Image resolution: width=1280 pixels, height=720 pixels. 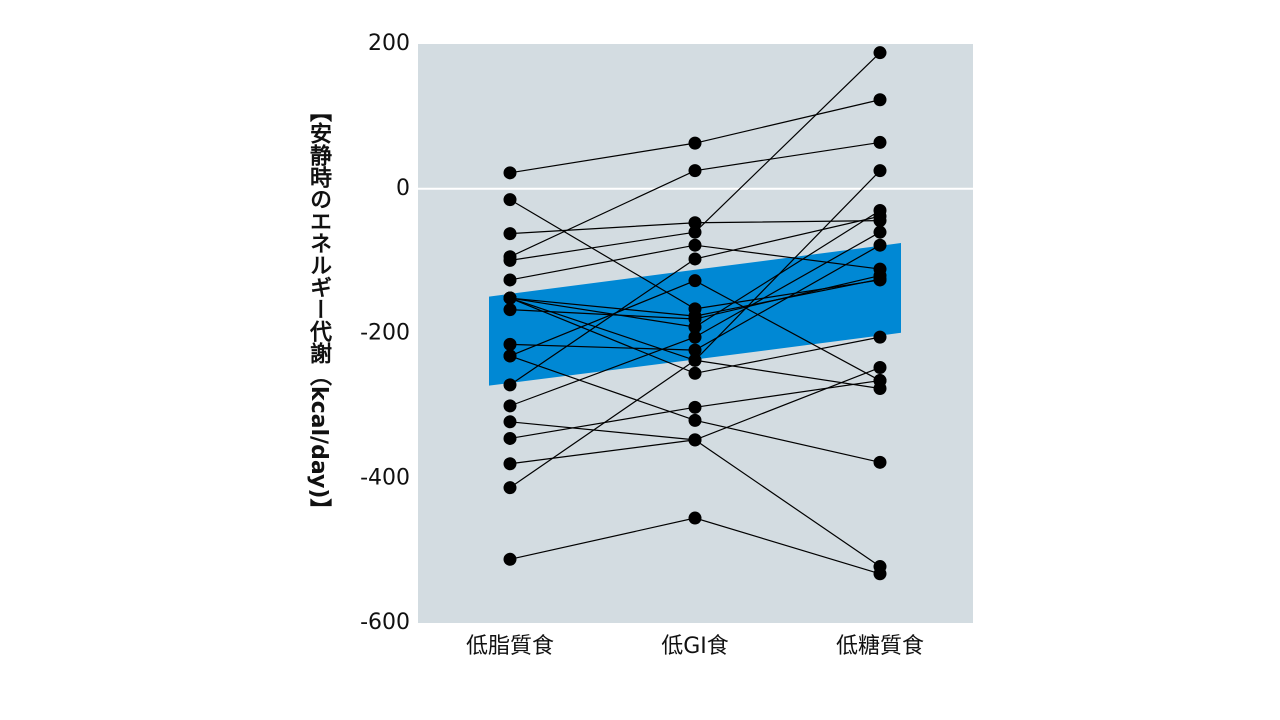 What do you see at coordinates (695, 646) in the screenshot?
I see `x-tick-label: 低GI食` at bounding box center [695, 646].